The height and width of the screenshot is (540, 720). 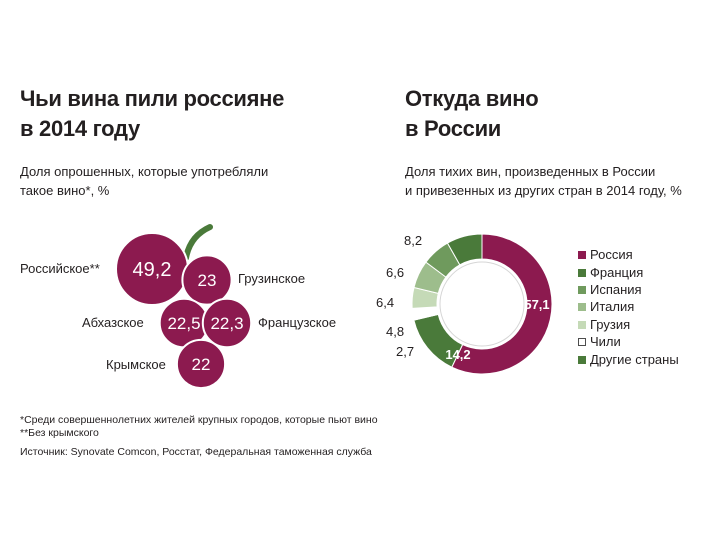 I want to click on footnote-2: **Без крымского, so click(x=59, y=433).